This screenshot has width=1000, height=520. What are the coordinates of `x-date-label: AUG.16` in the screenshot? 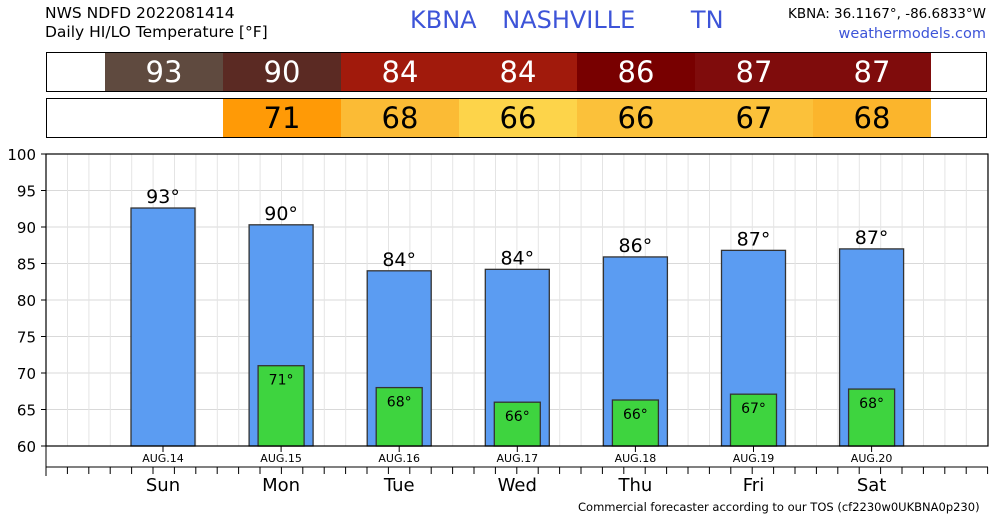 It's located at (399, 458).